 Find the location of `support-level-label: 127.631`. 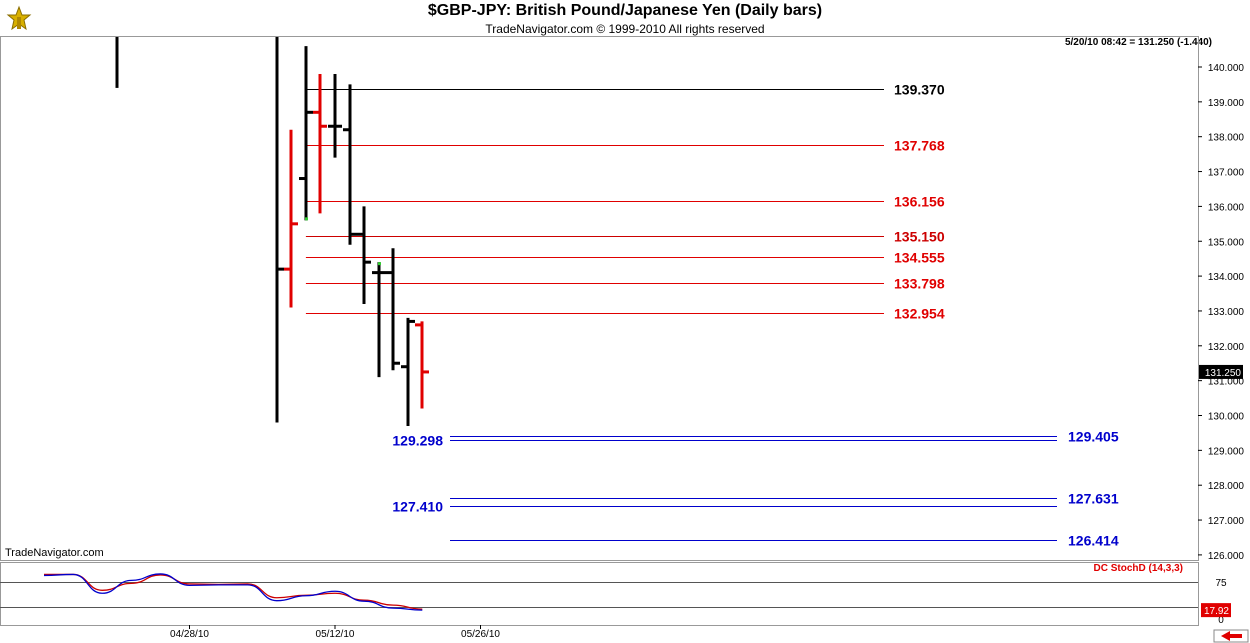

support-level-label: 127.631 is located at coordinates (1093, 499).